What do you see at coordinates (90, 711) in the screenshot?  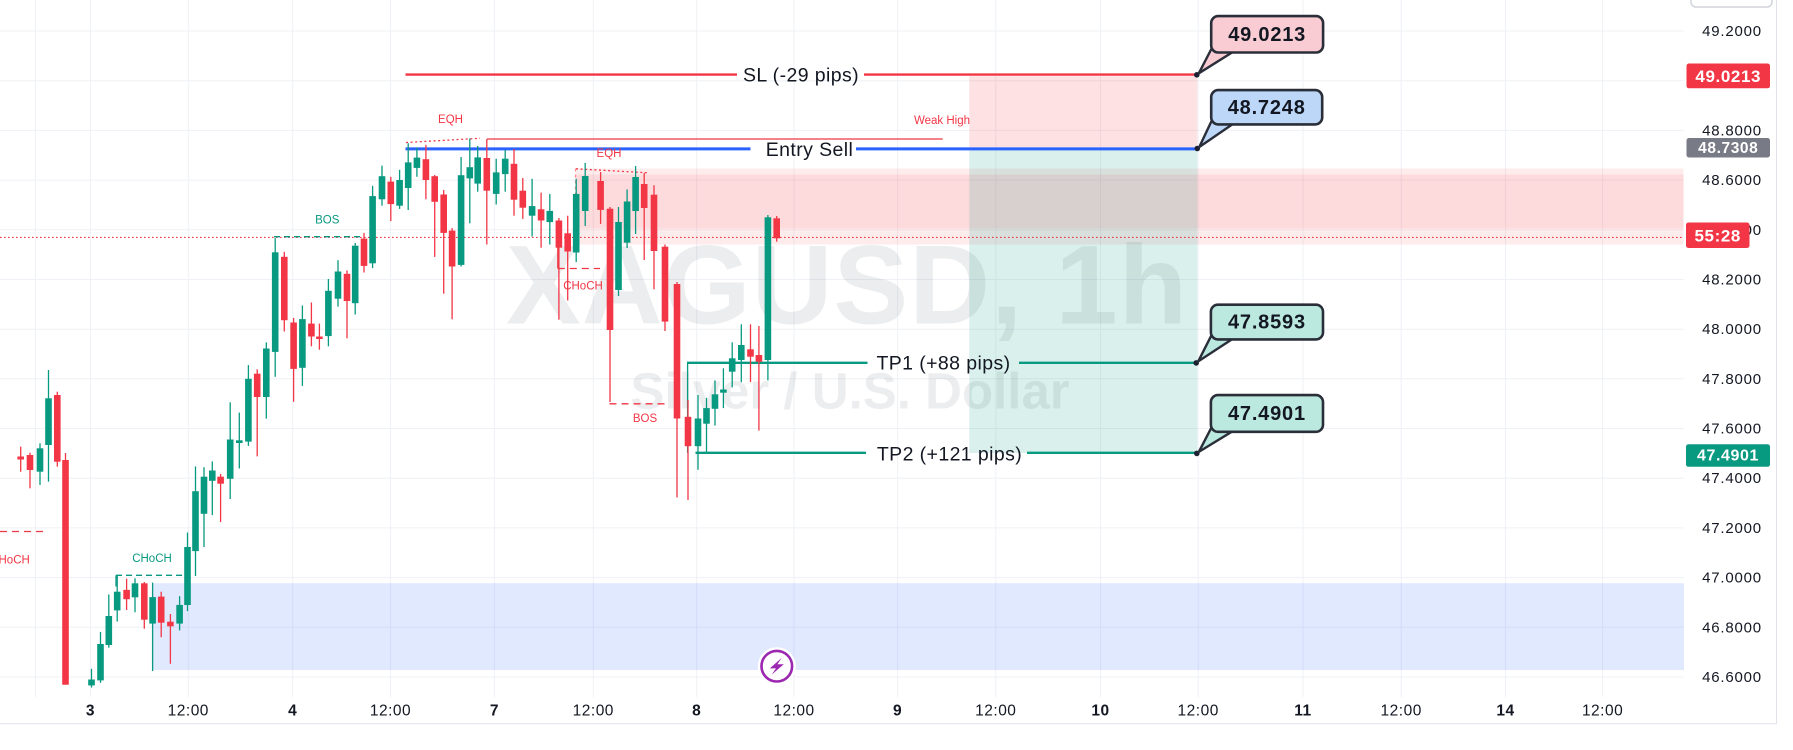 I see `svg-text: 3` at bounding box center [90, 711].